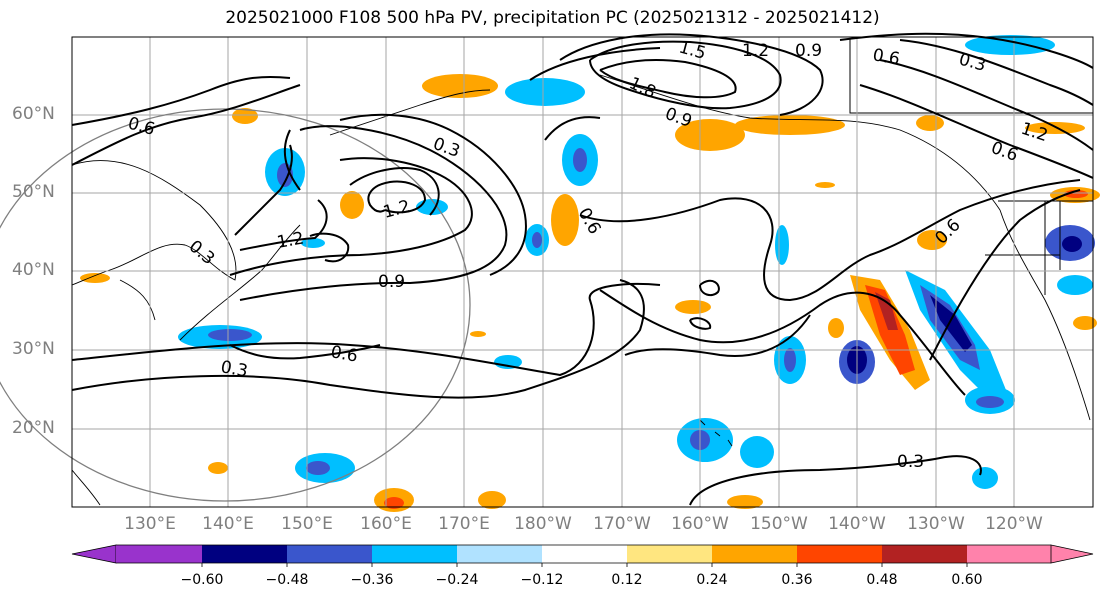 This screenshot has height=601, width=1105. What do you see at coordinates (33, 192) in the screenshot?
I see `lat-label: 50°N` at bounding box center [33, 192].